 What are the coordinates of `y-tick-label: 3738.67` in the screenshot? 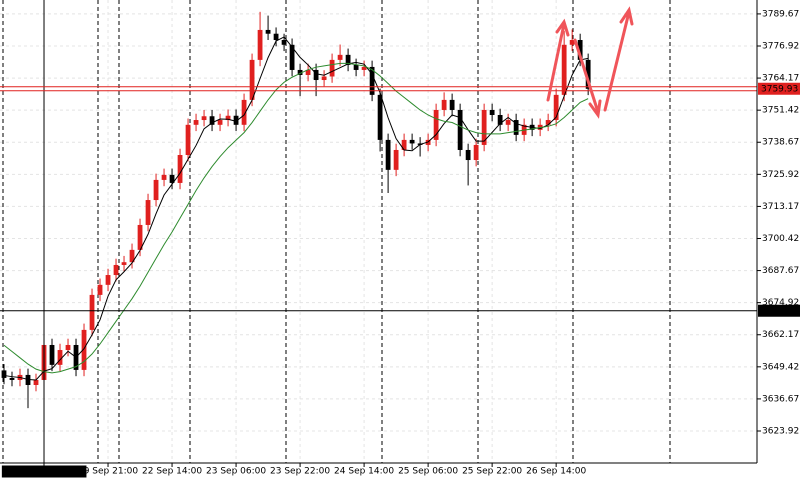 It's located at (780, 143).